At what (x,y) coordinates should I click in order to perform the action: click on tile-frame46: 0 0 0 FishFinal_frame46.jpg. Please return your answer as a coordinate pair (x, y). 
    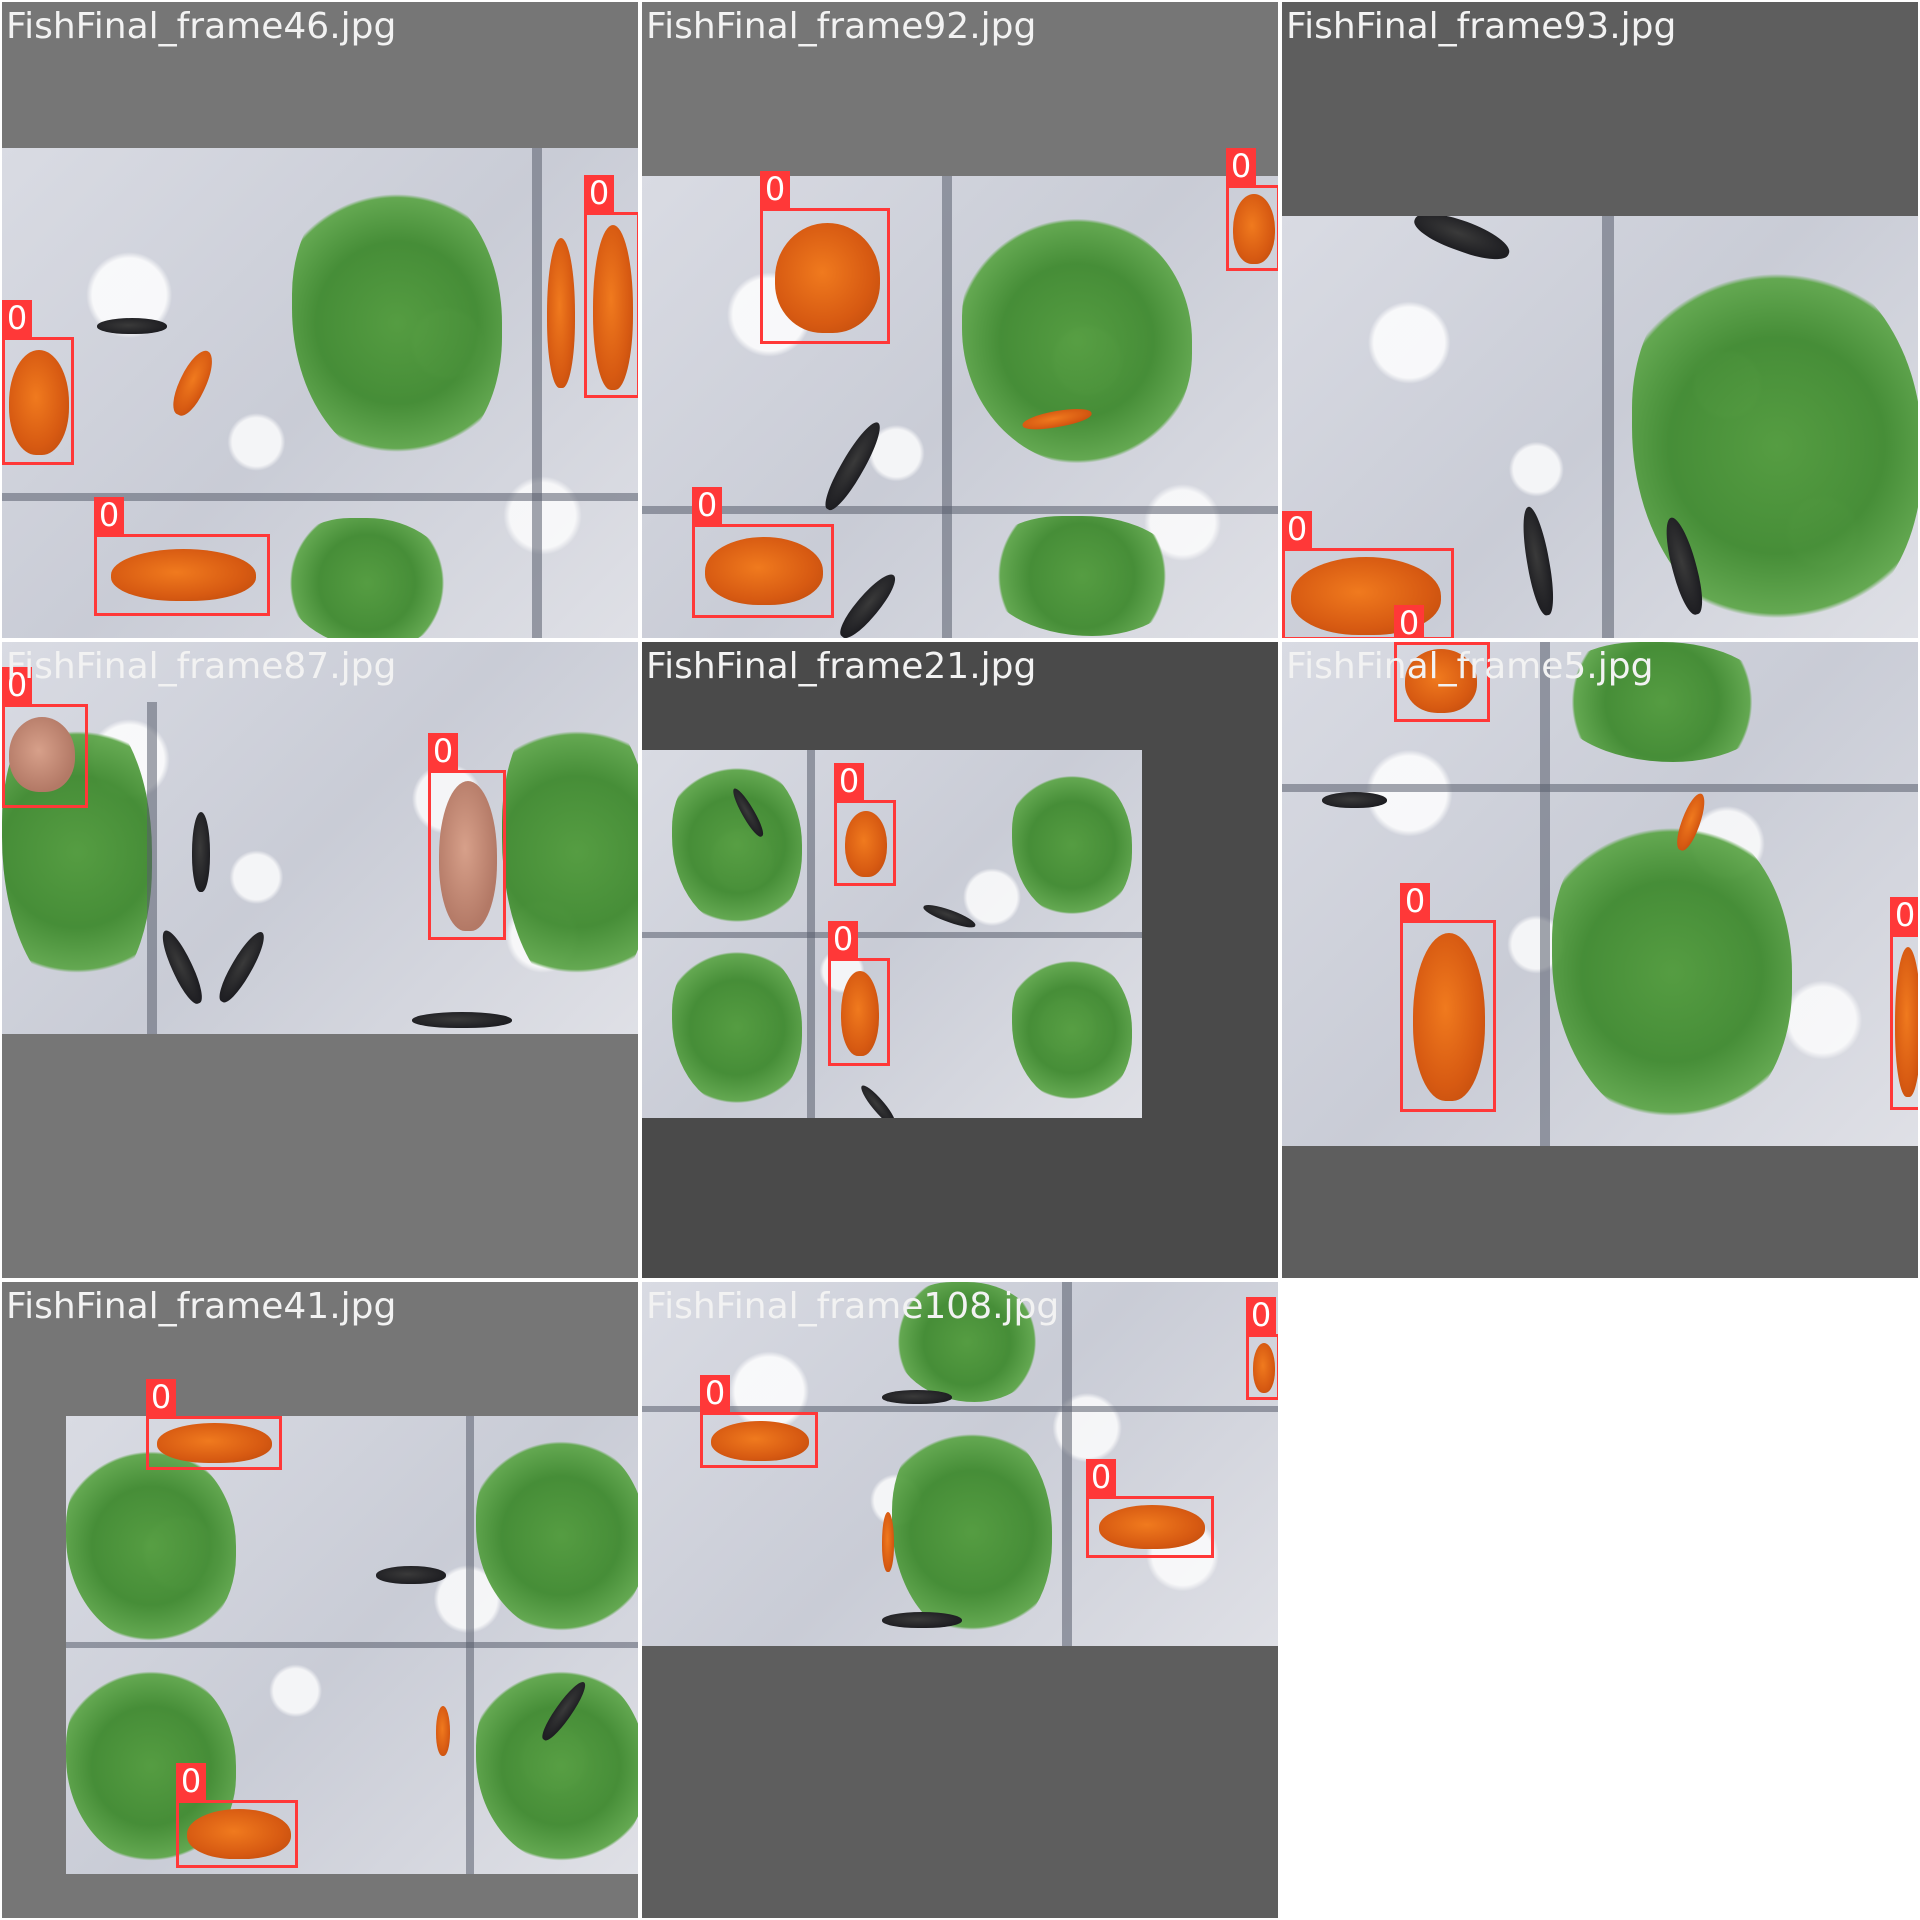
    Looking at the image, I should click on (320, 320).